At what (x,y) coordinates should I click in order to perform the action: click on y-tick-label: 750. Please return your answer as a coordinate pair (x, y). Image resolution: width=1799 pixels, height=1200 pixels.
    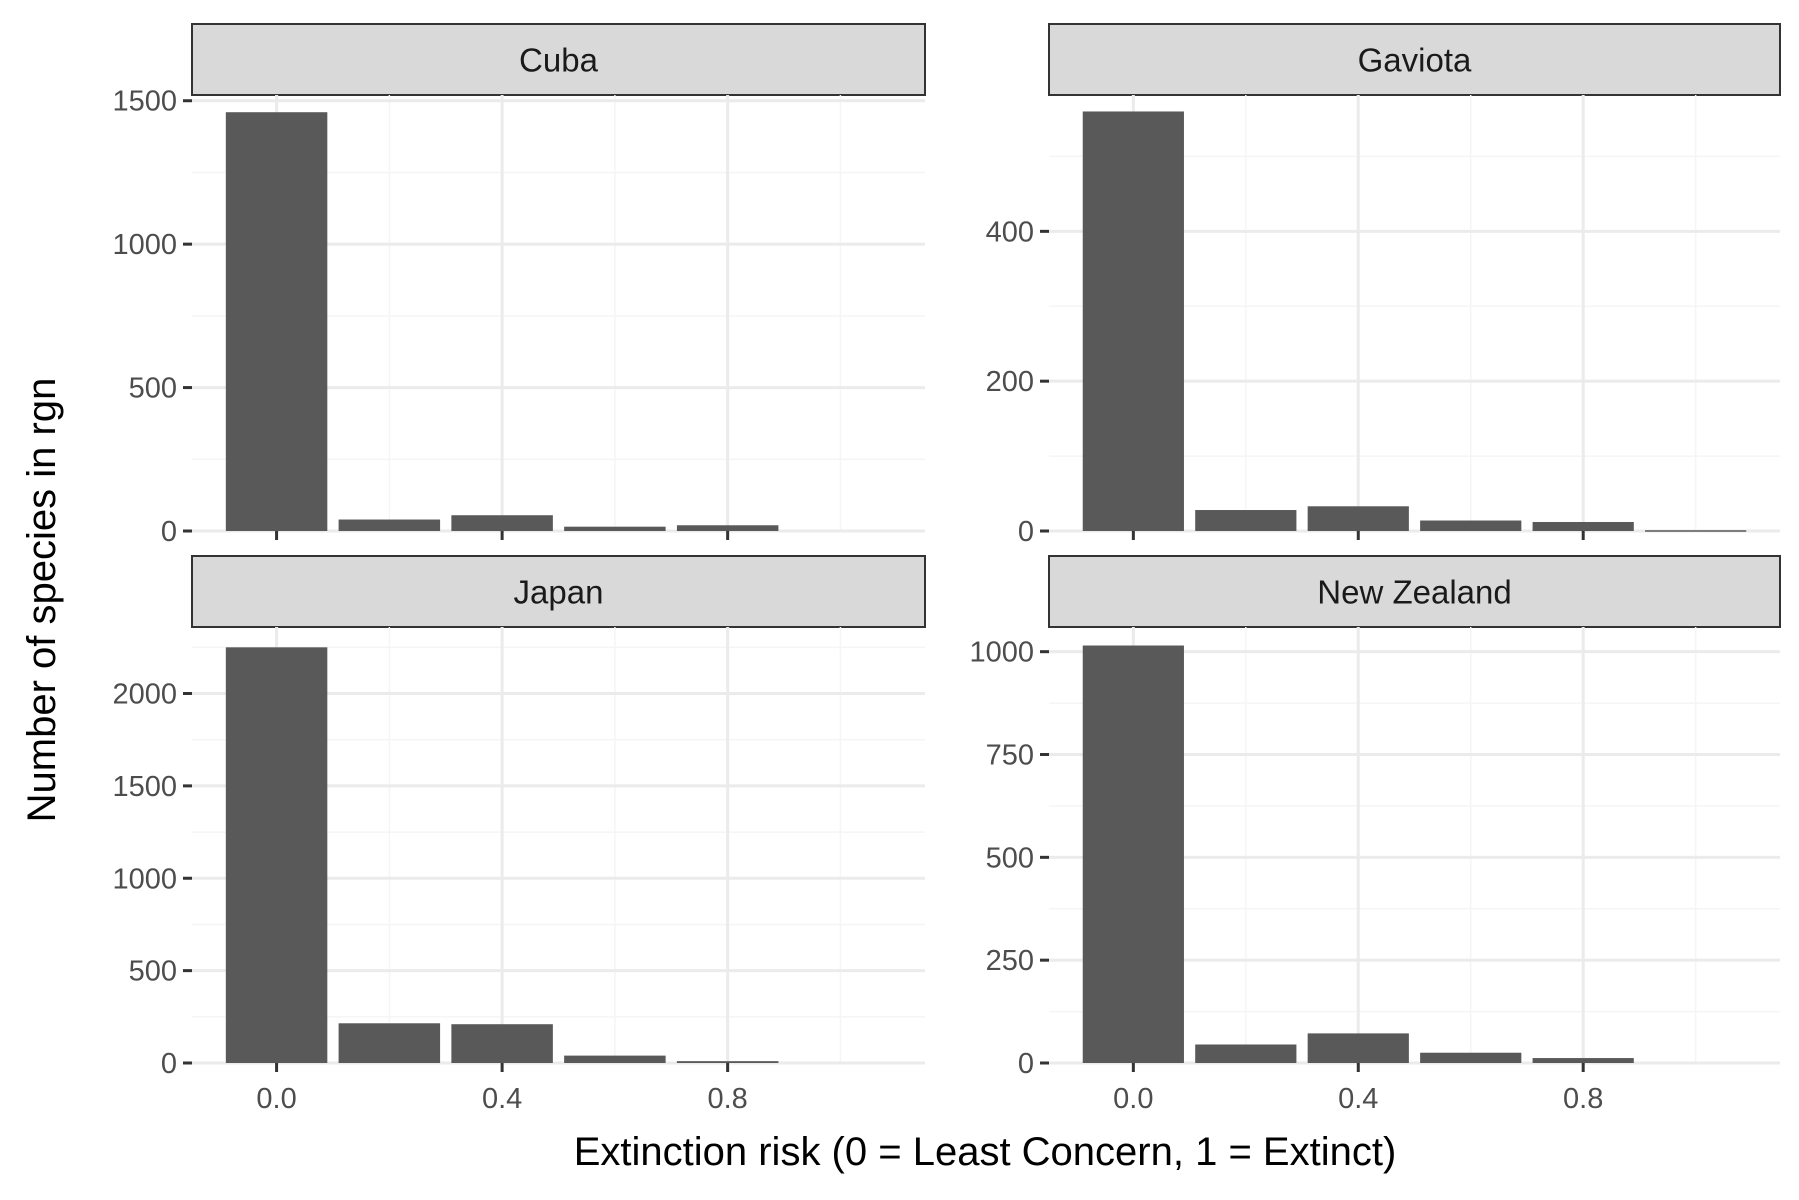
    Looking at the image, I should click on (1010, 756).